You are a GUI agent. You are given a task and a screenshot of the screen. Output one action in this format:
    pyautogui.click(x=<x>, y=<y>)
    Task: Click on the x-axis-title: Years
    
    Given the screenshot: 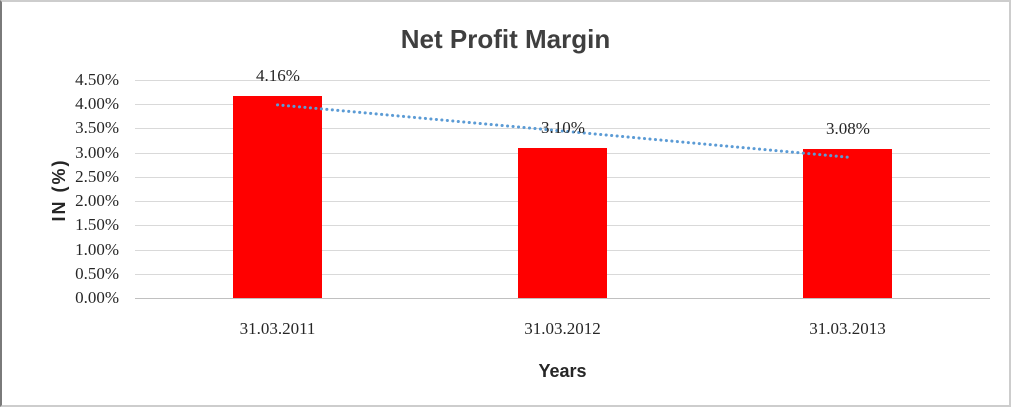 What is the action you would take?
    pyautogui.click(x=562, y=371)
    